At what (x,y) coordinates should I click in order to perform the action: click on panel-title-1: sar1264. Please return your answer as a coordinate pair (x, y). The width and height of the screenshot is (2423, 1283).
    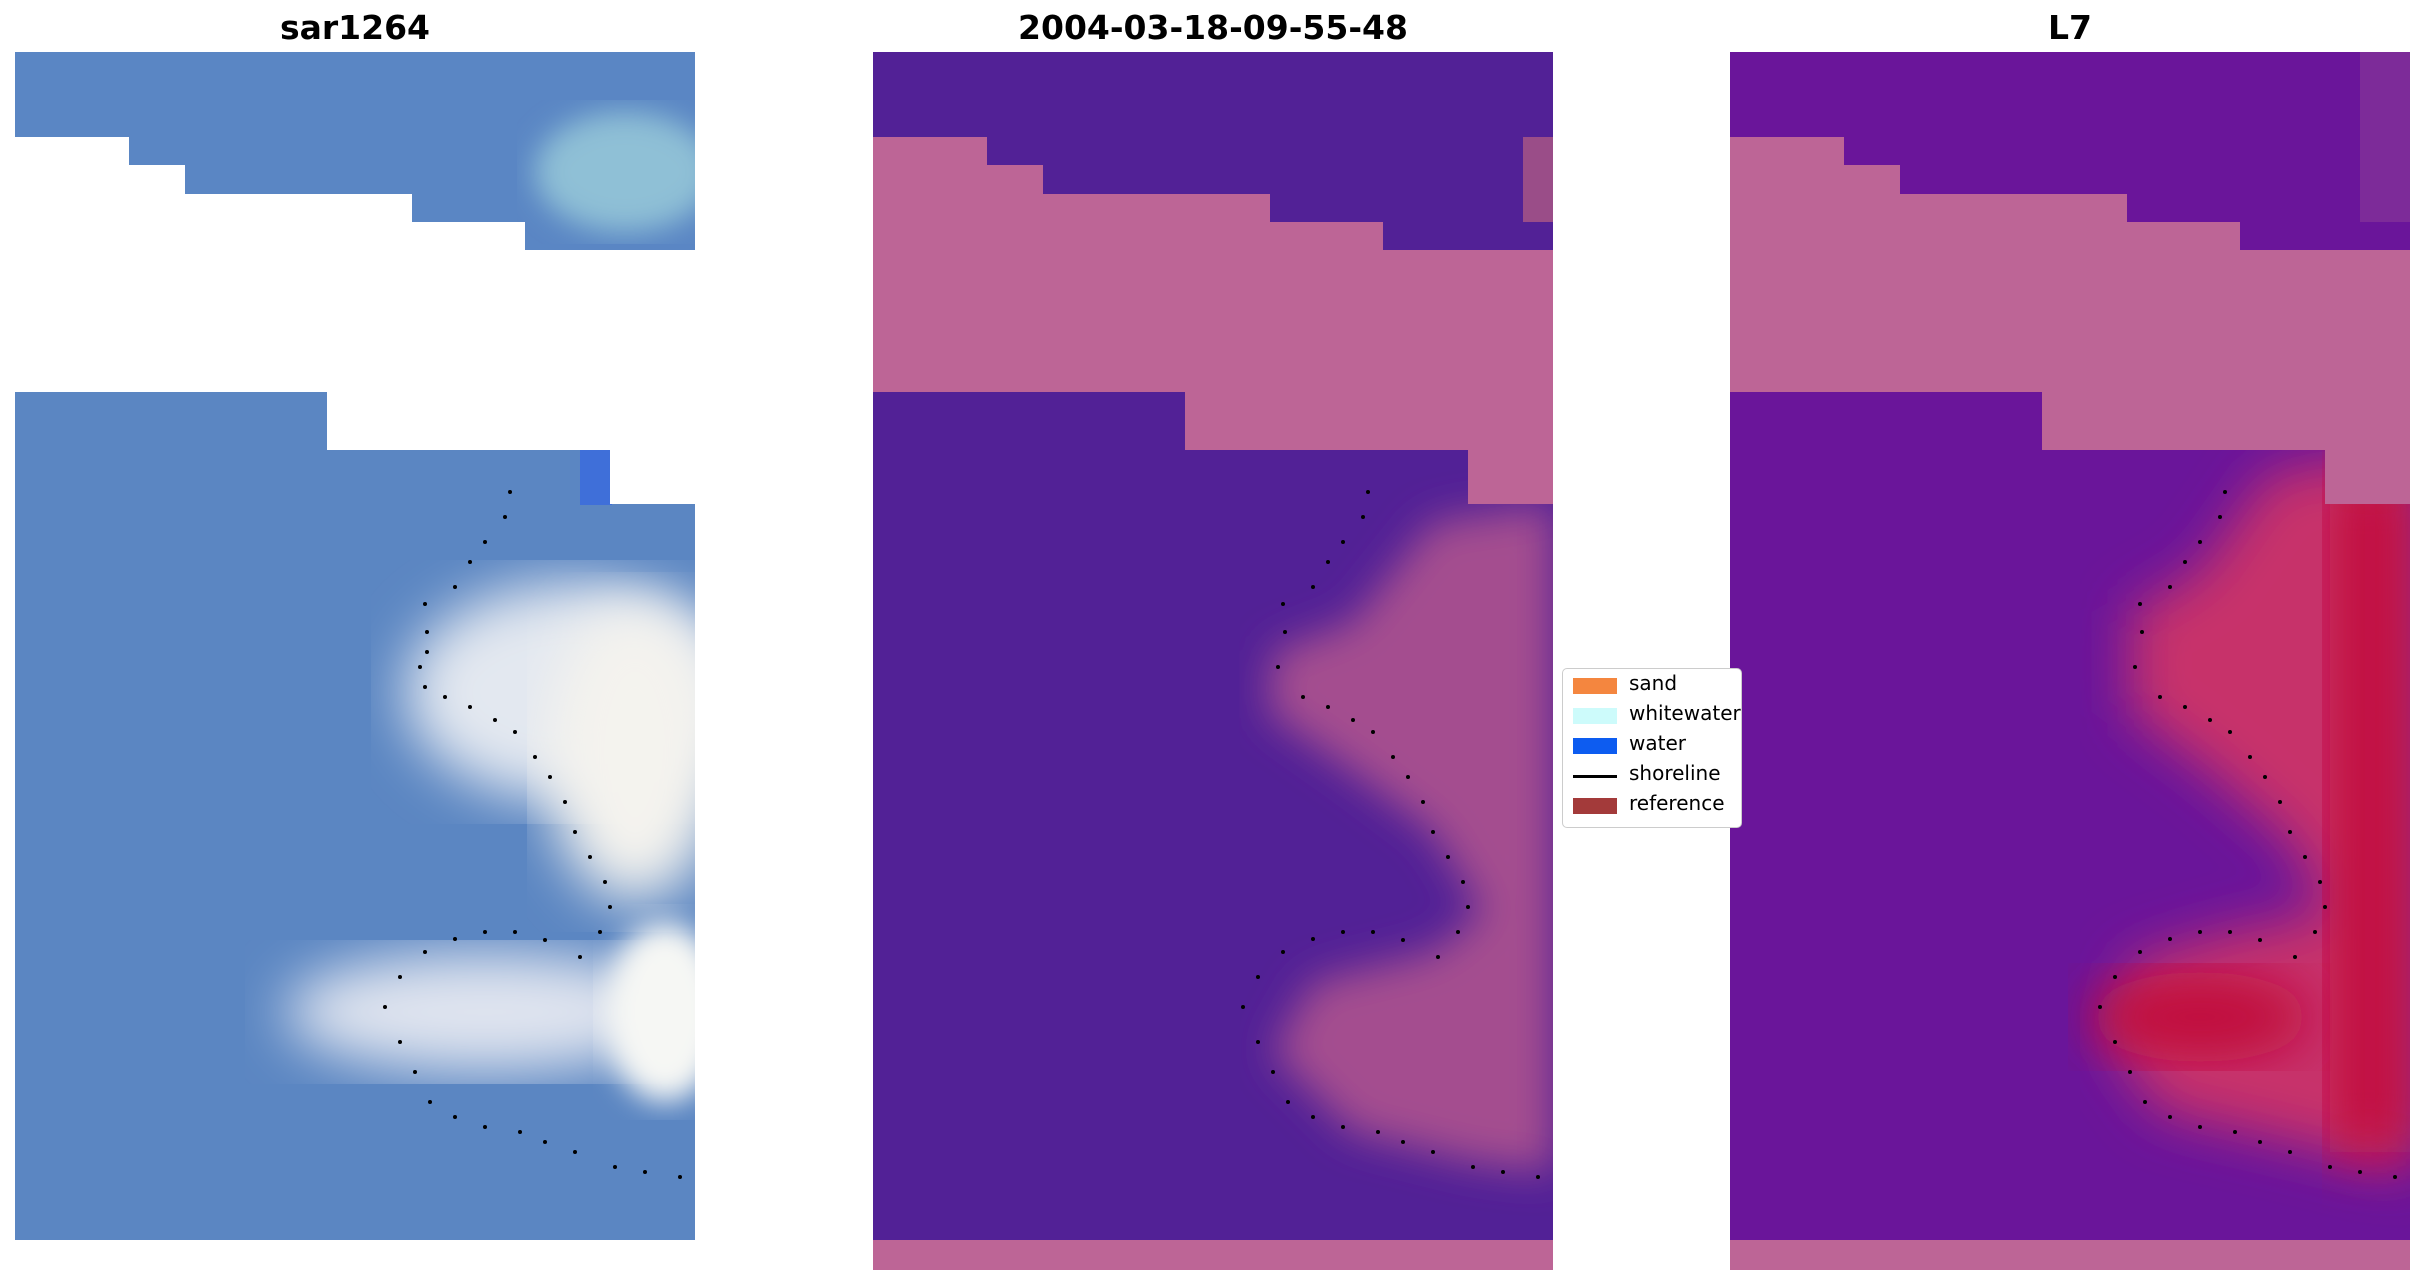
    Looking at the image, I should click on (355, 27).